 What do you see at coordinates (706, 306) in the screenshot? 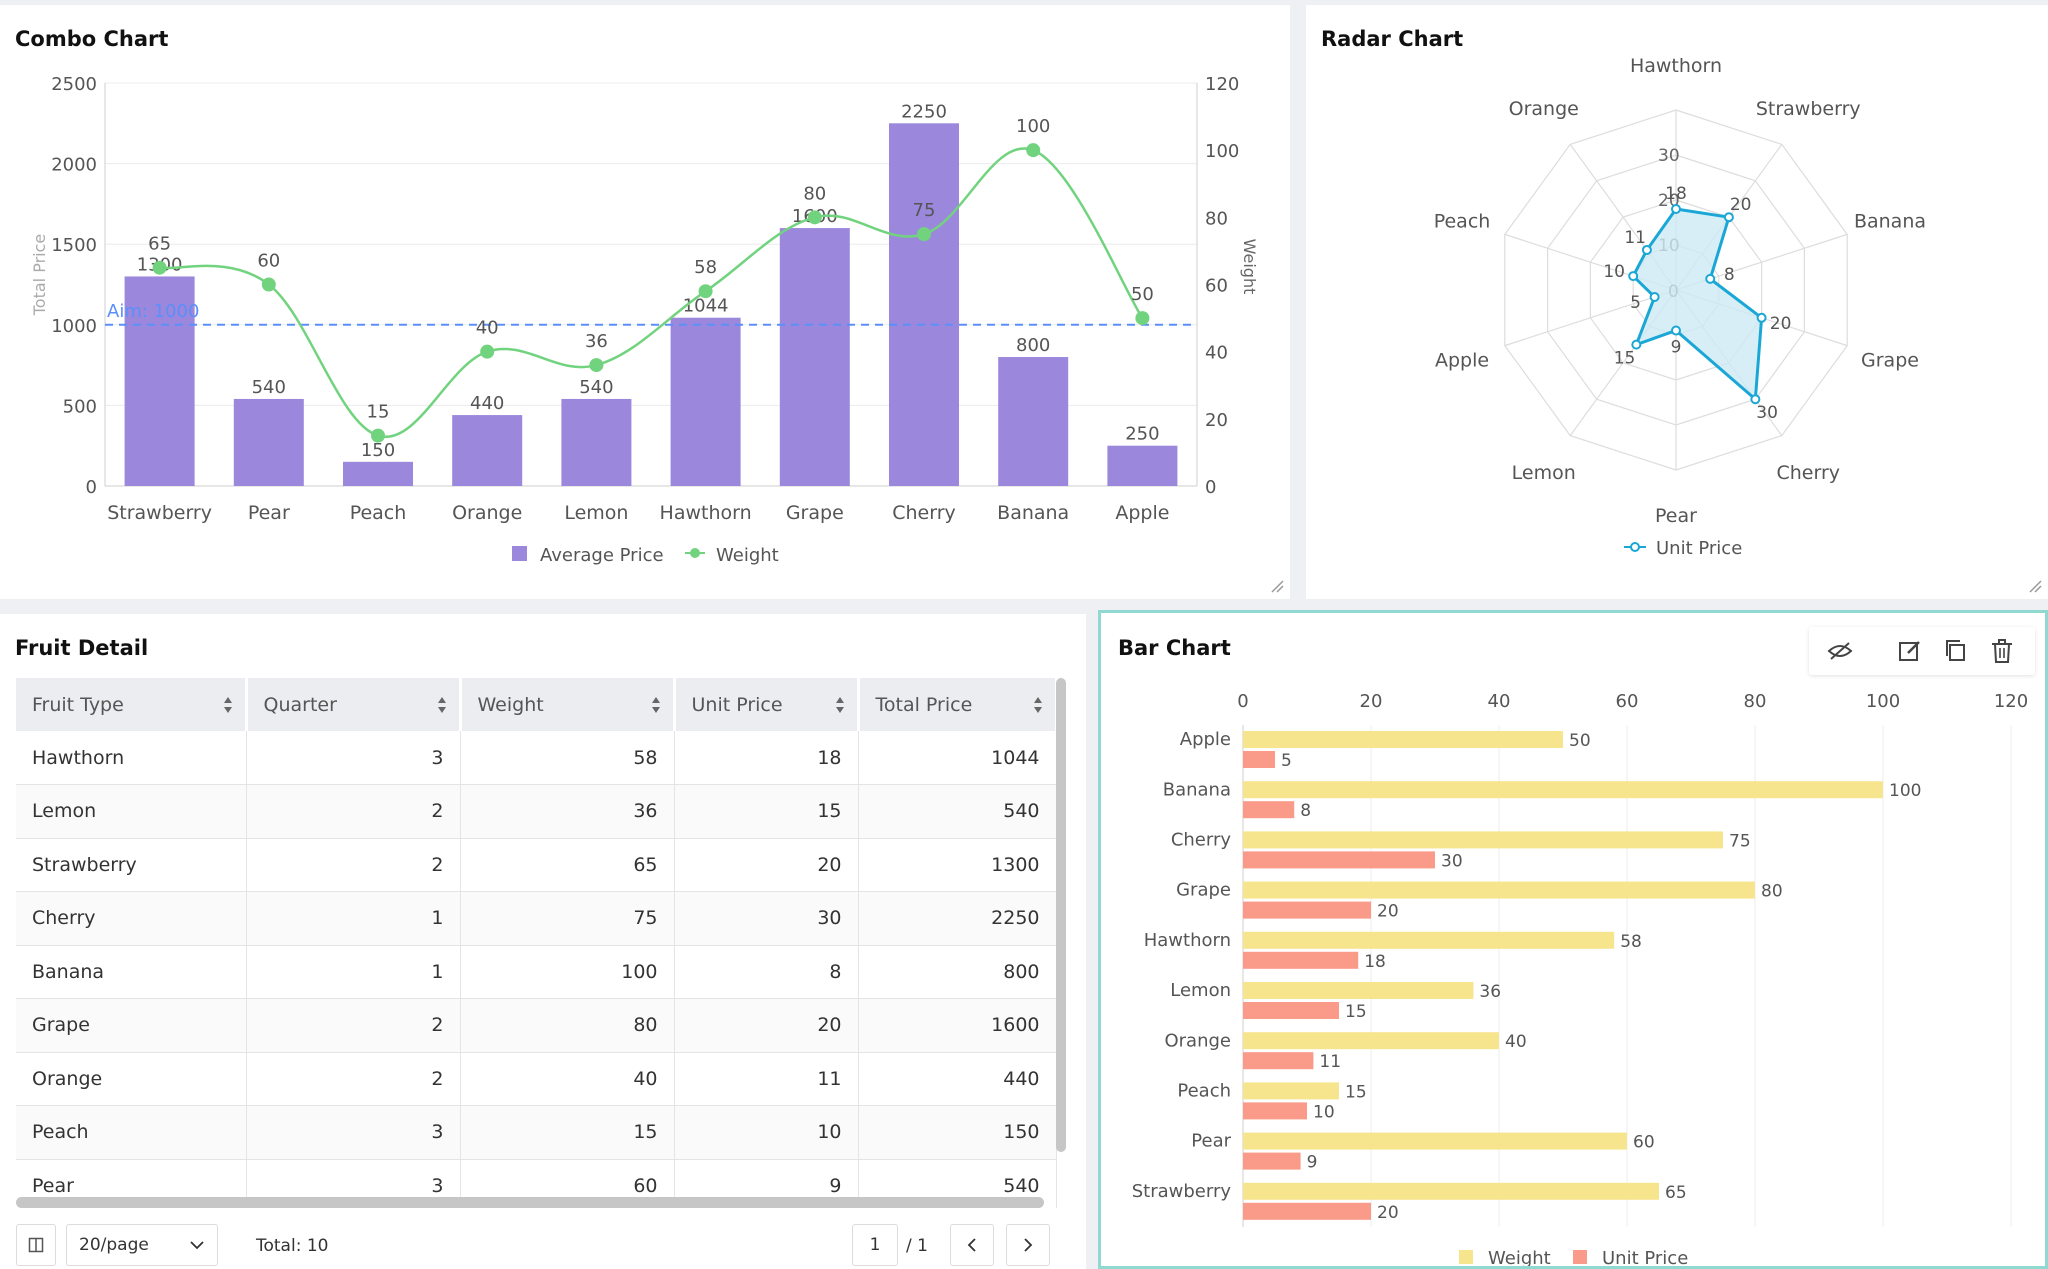
I see `bar-data-label: 1044` at bounding box center [706, 306].